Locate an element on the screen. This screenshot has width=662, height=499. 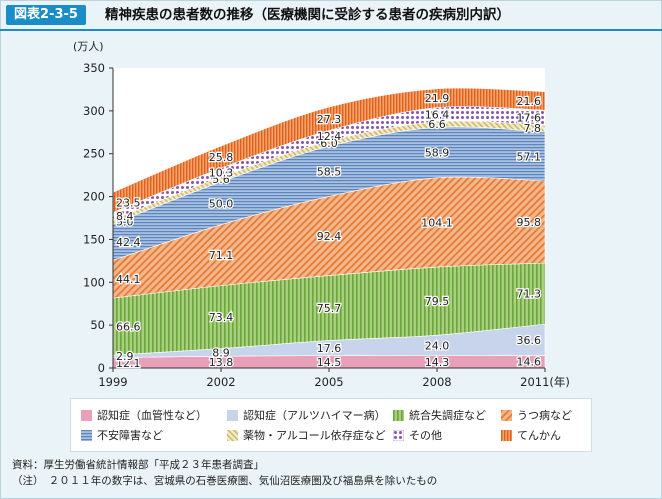
data-label: 25.8 is located at coordinates (221, 157).